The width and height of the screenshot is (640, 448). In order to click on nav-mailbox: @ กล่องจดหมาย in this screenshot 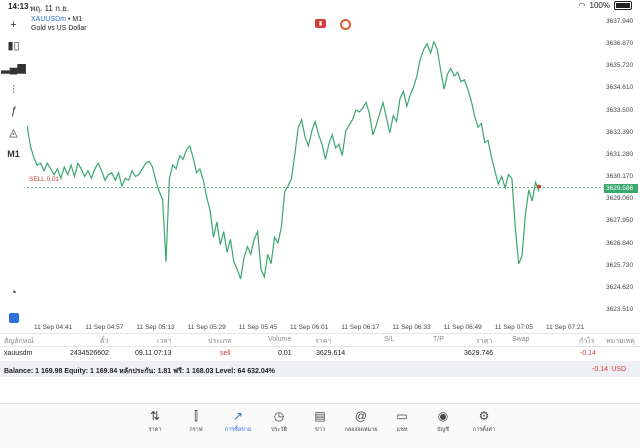, I will do `click(361, 421)`.